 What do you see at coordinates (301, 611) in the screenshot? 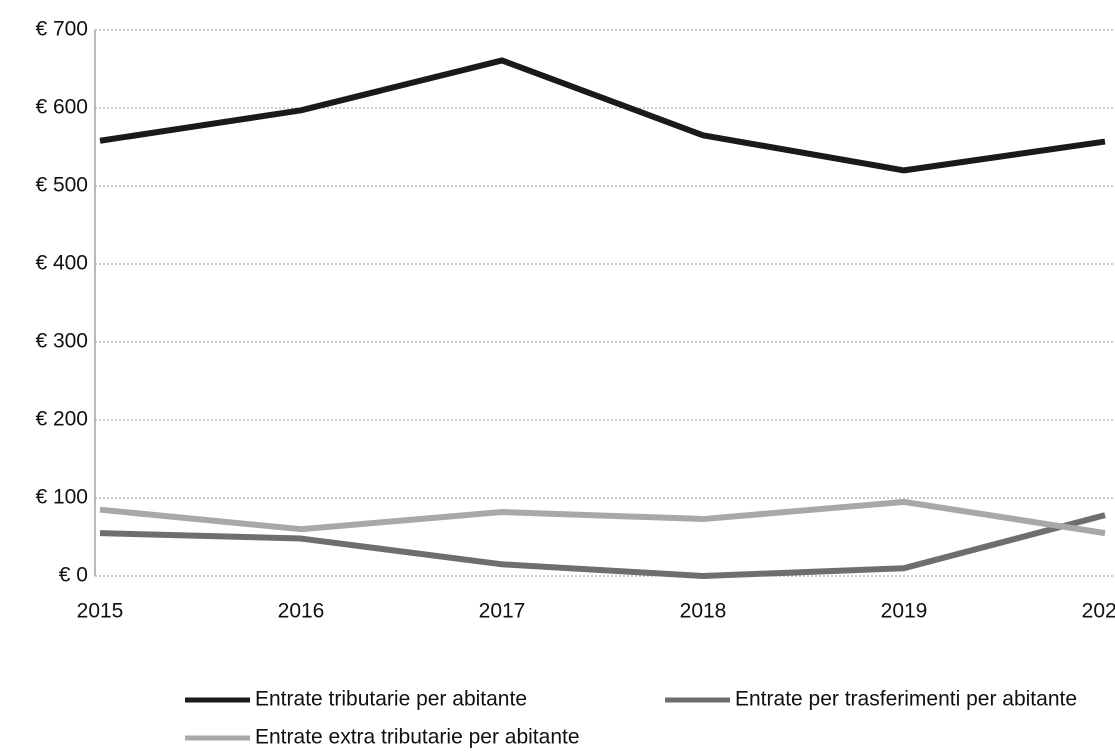
I see `x-tick-label: 2016` at bounding box center [301, 611].